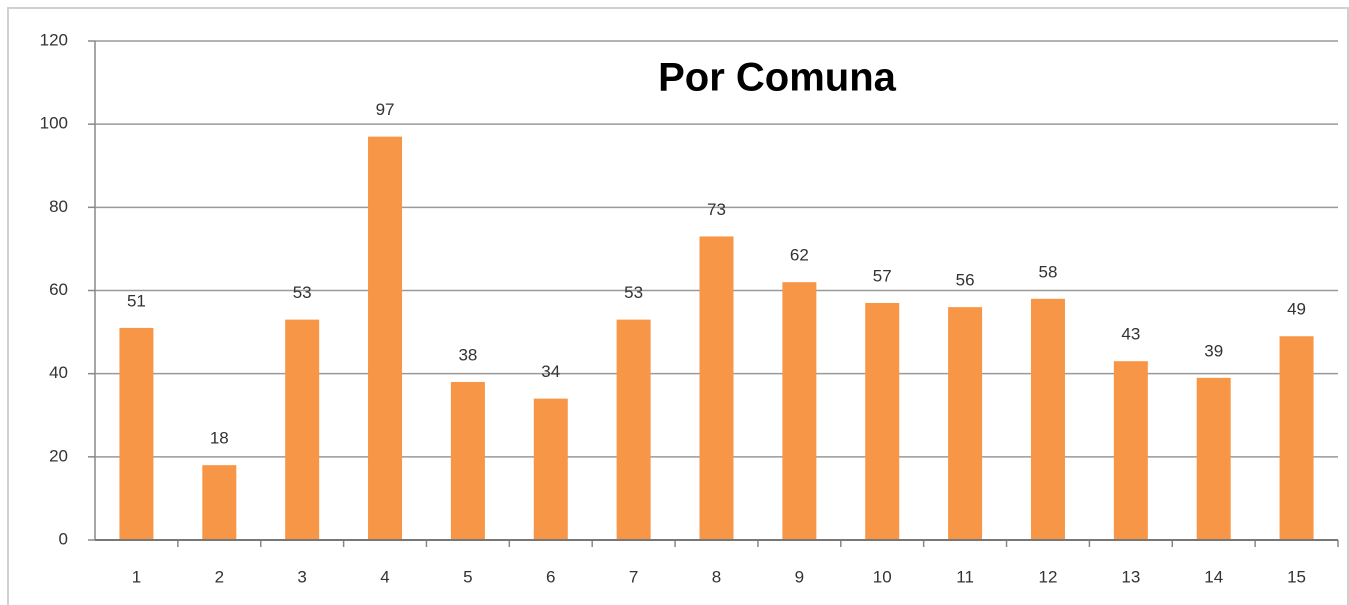 Image resolution: width=1349 pixels, height=605 pixels. What do you see at coordinates (550, 576) in the screenshot?
I see `x-tick-label: 6` at bounding box center [550, 576].